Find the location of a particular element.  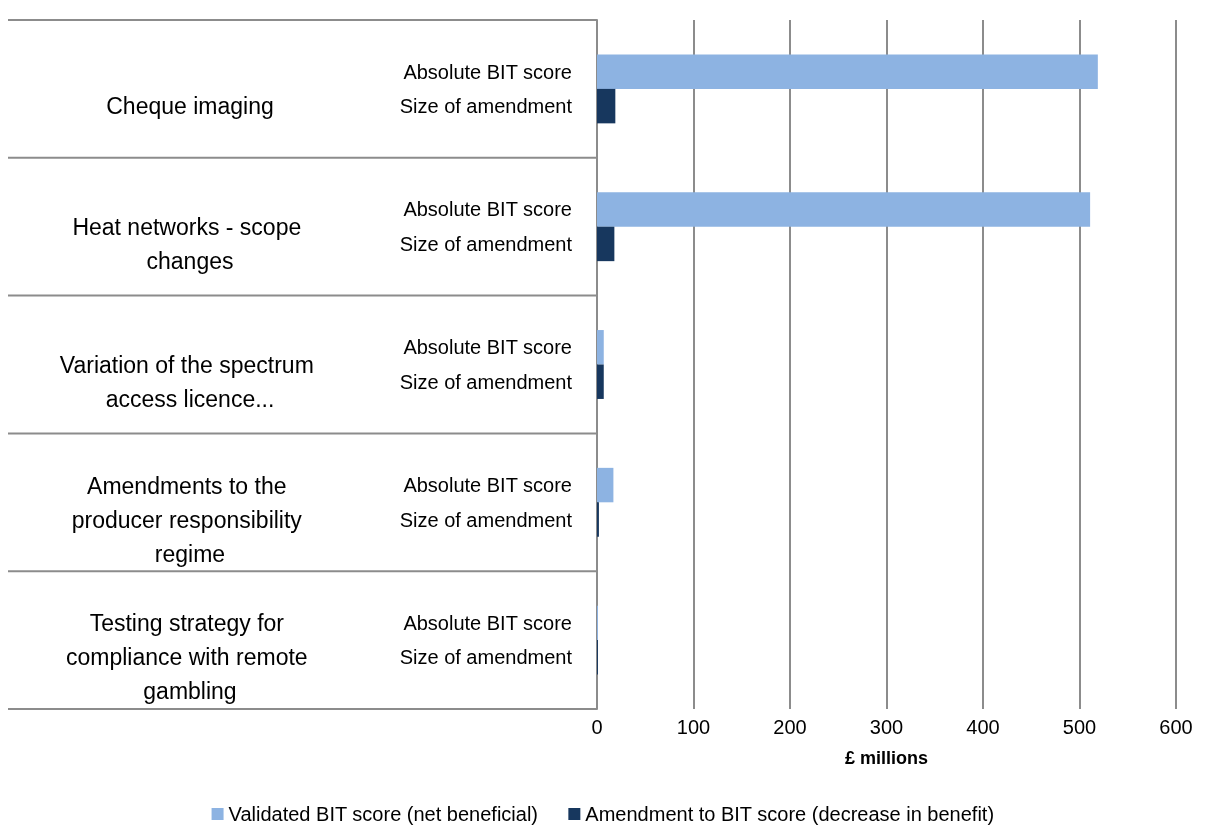

text: Testing strategy for compliance with remote gambling is located at coordinates (190, 657).